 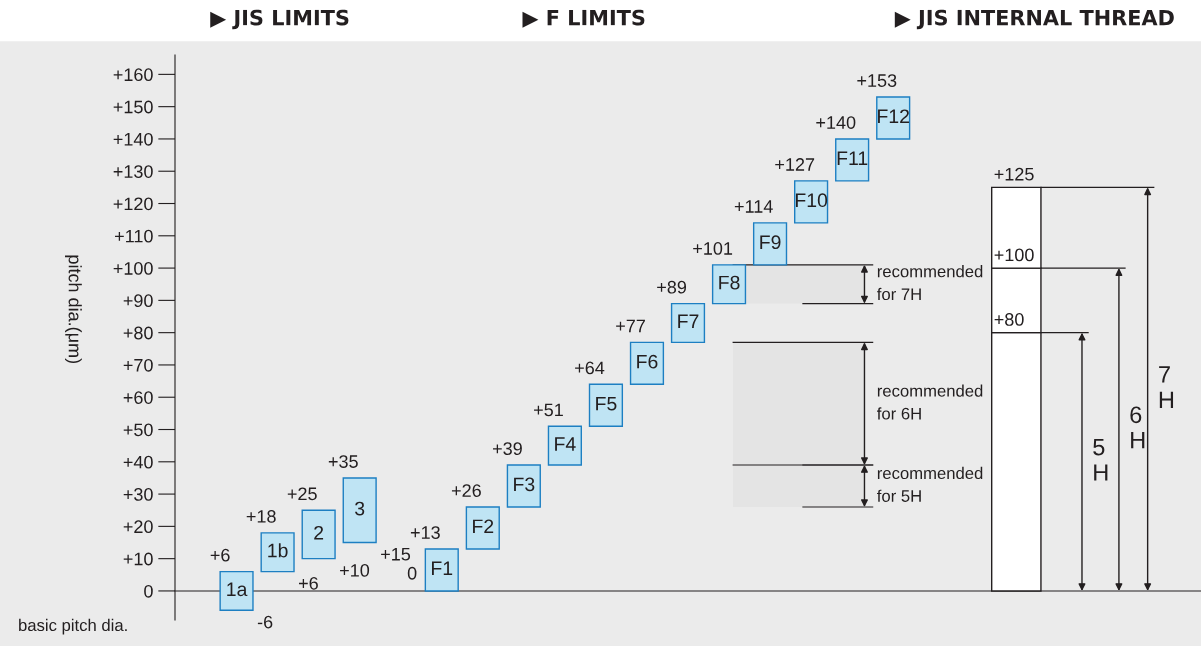 What do you see at coordinates (483, 526) in the screenshot?
I see `x-tick-label: F2` at bounding box center [483, 526].